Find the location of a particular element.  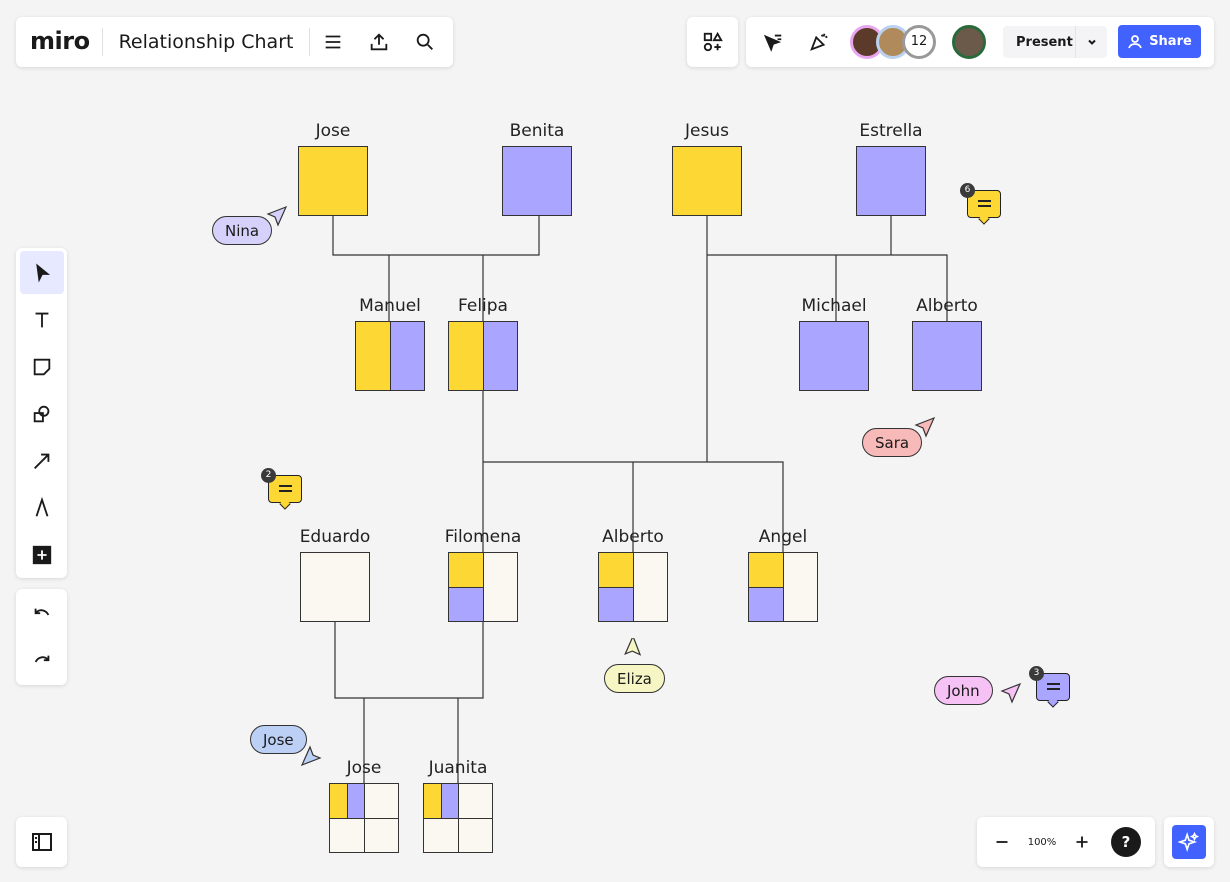

cursor-filter-button is located at coordinates (773, 42).